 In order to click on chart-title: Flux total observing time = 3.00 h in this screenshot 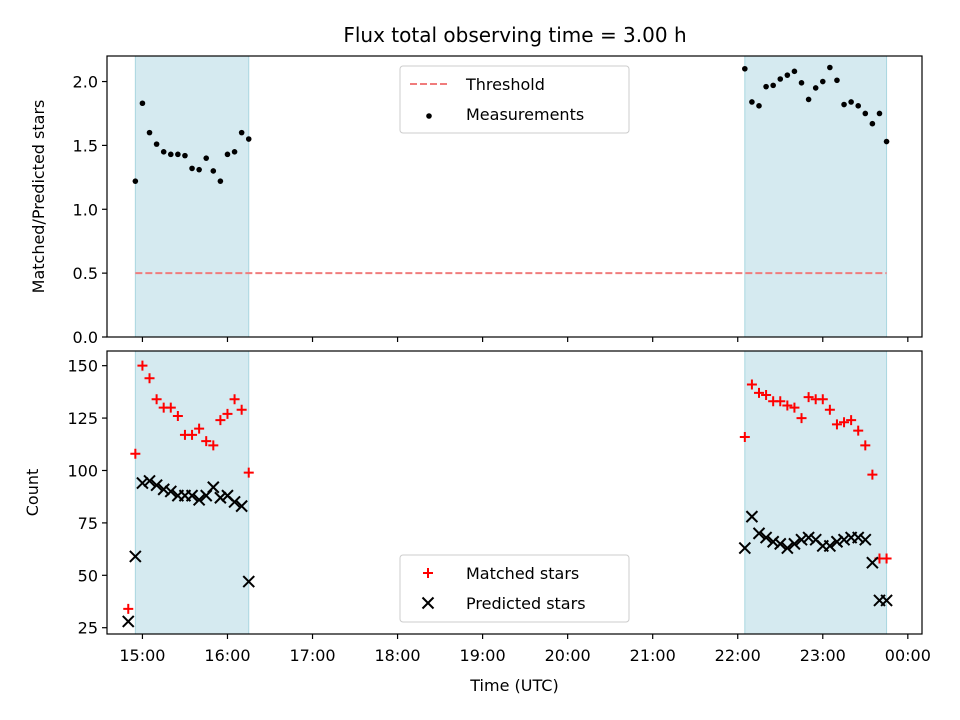, I will do `click(514, 35)`.